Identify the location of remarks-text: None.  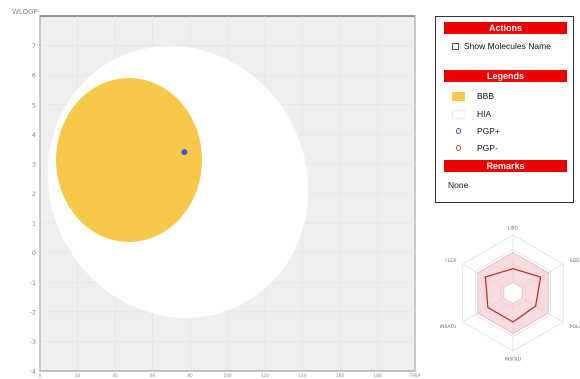
(458, 185).